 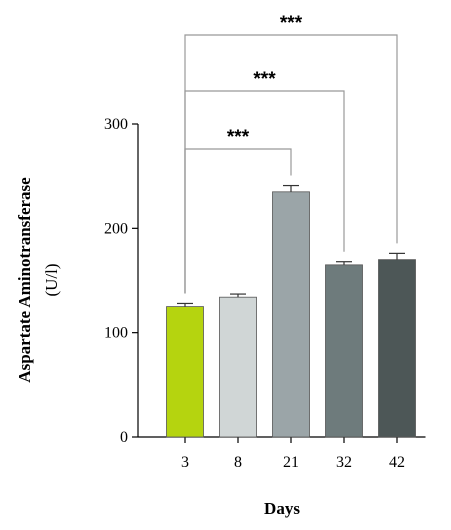 What do you see at coordinates (397, 462) in the screenshot?
I see `x-tick-label: 42` at bounding box center [397, 462].